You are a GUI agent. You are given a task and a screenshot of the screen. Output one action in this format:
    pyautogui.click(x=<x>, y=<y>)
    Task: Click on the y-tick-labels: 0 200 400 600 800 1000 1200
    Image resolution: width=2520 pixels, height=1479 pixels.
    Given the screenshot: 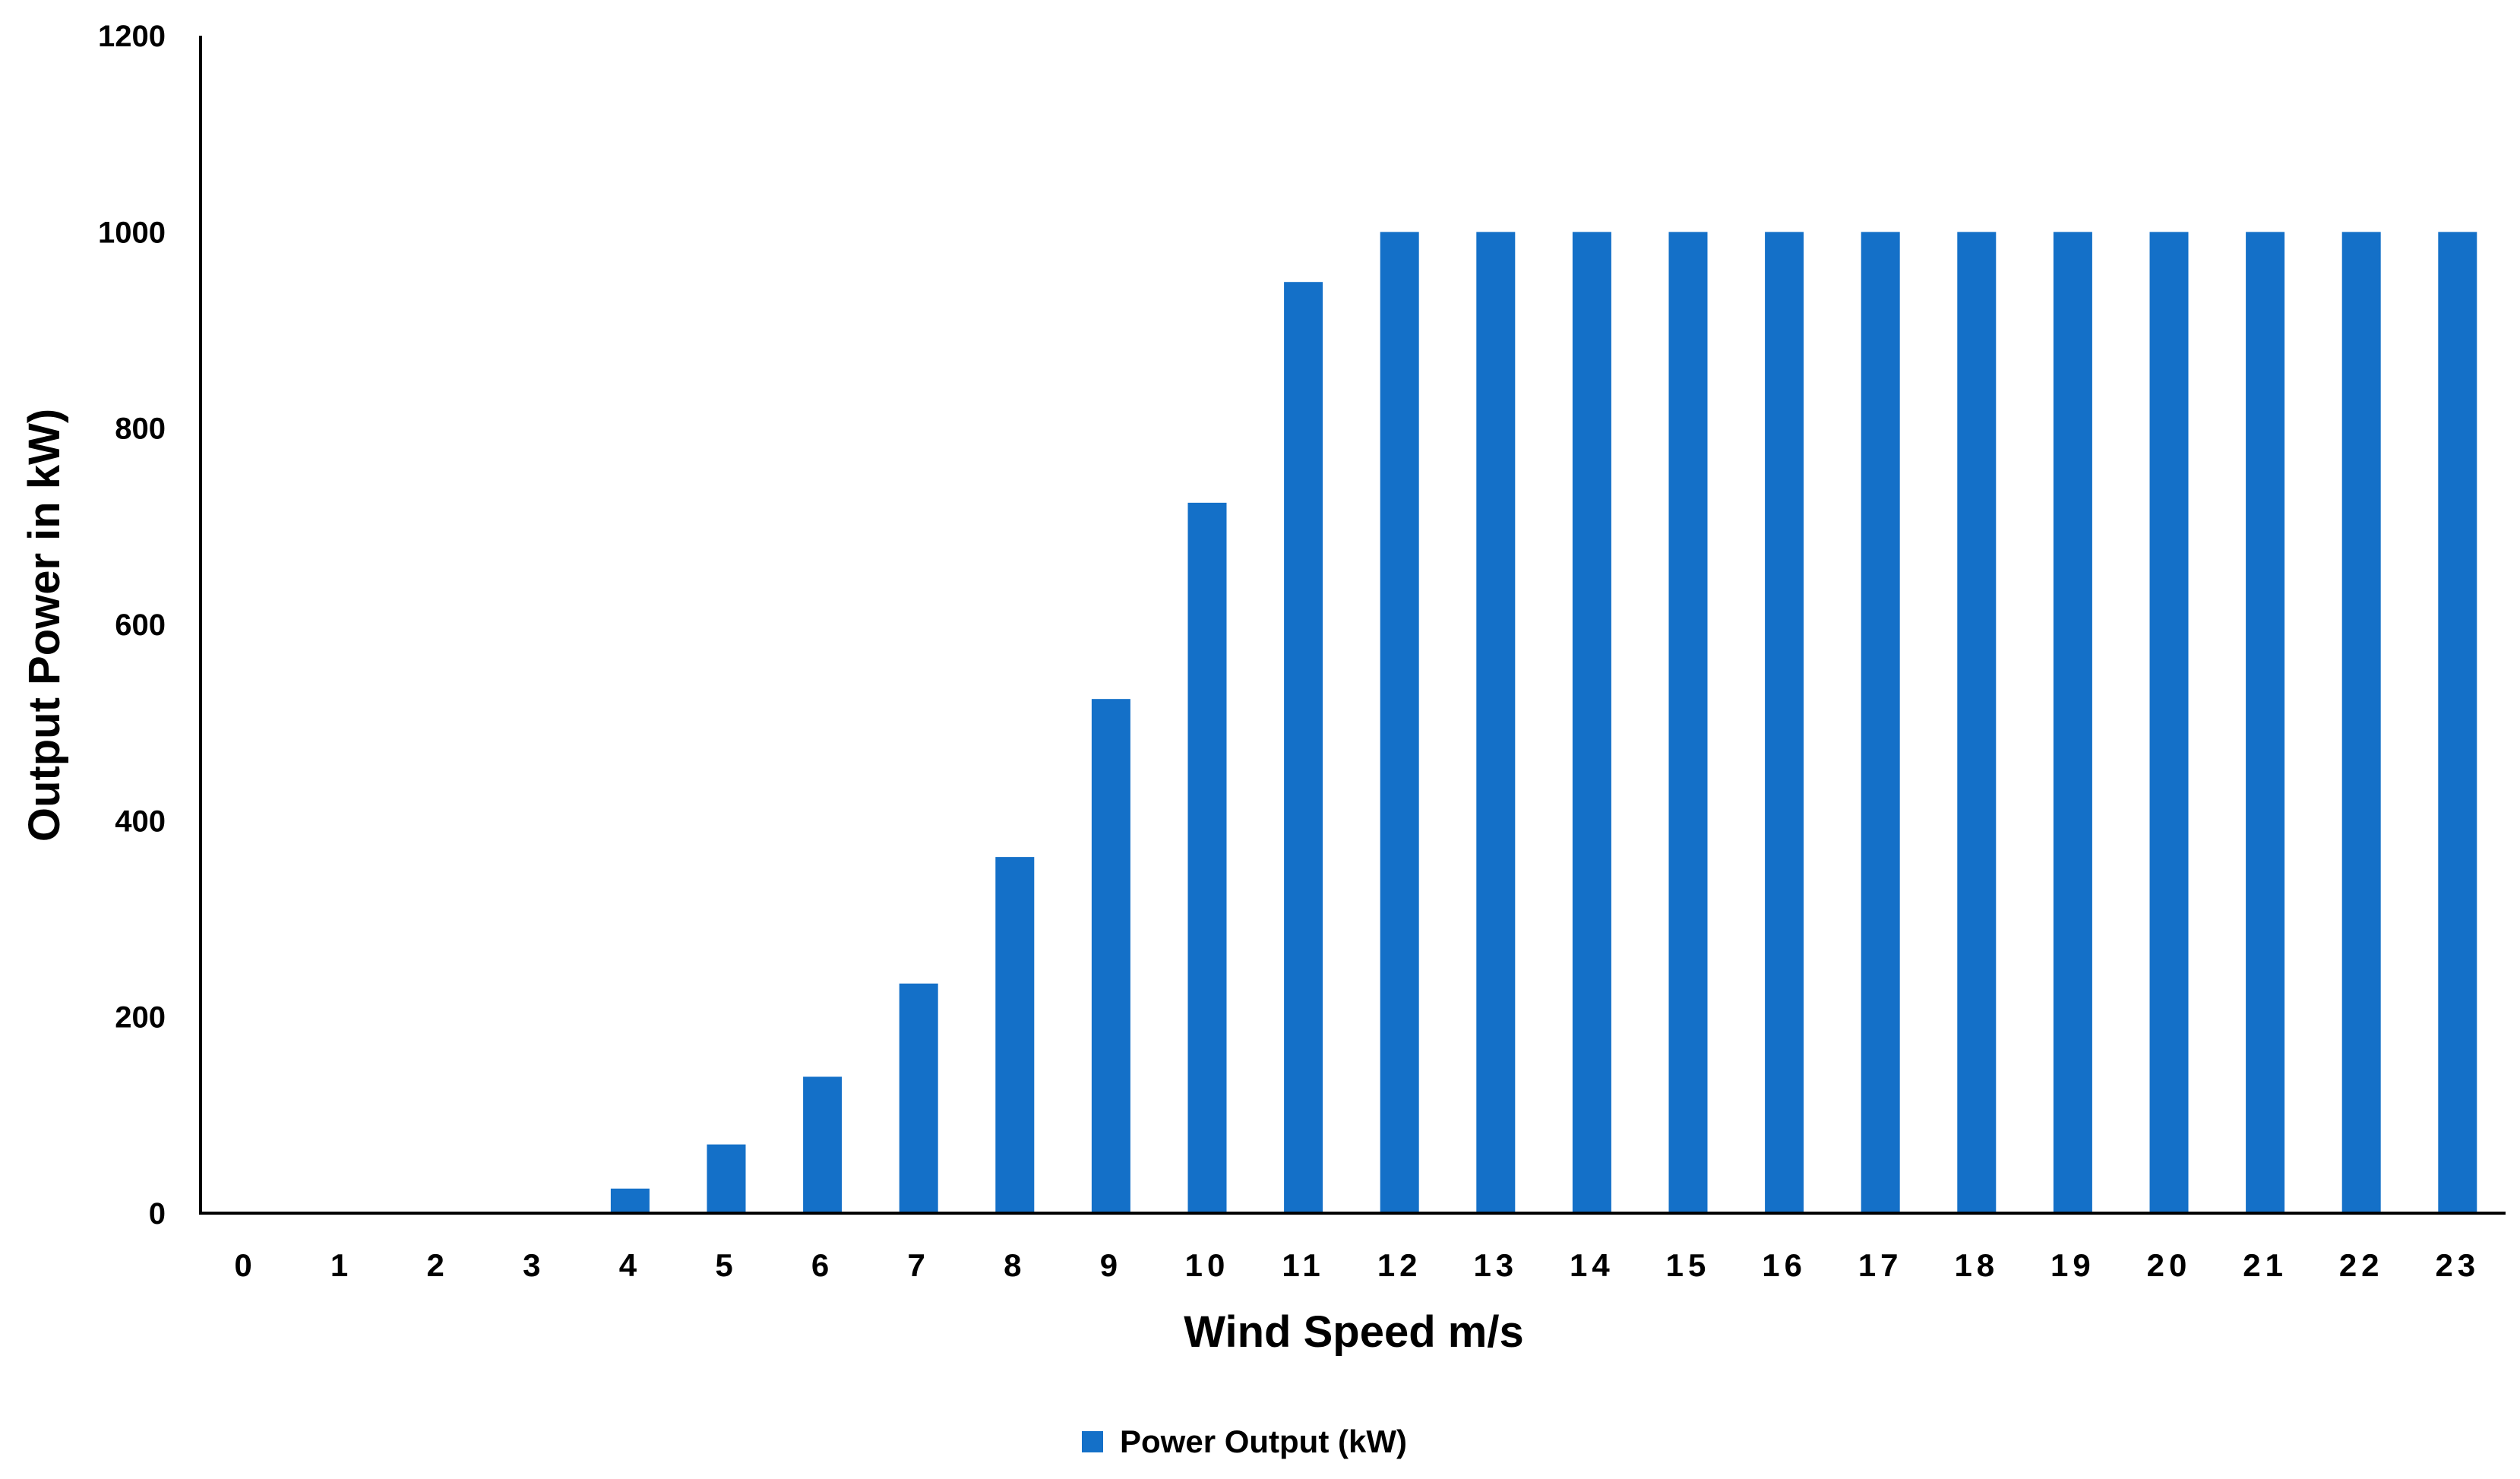 What is the action you would take?
    pyautogui.click(x=132, y=625)
    